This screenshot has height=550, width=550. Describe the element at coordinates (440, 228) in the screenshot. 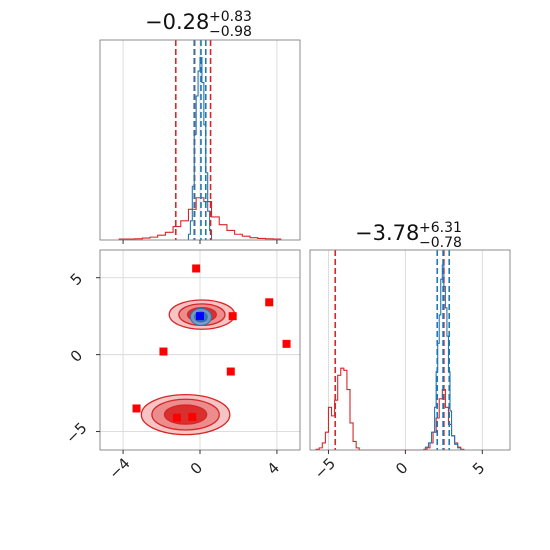

I see `panel-title-2-plus: +6.31` at that location.